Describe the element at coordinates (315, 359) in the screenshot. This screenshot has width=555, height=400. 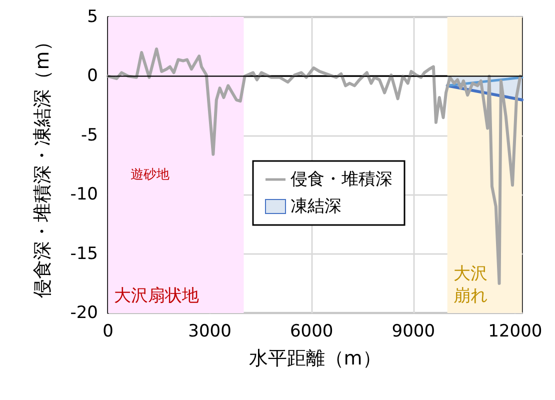
I see `x-axis-title: 水平距離（m）` at that location.